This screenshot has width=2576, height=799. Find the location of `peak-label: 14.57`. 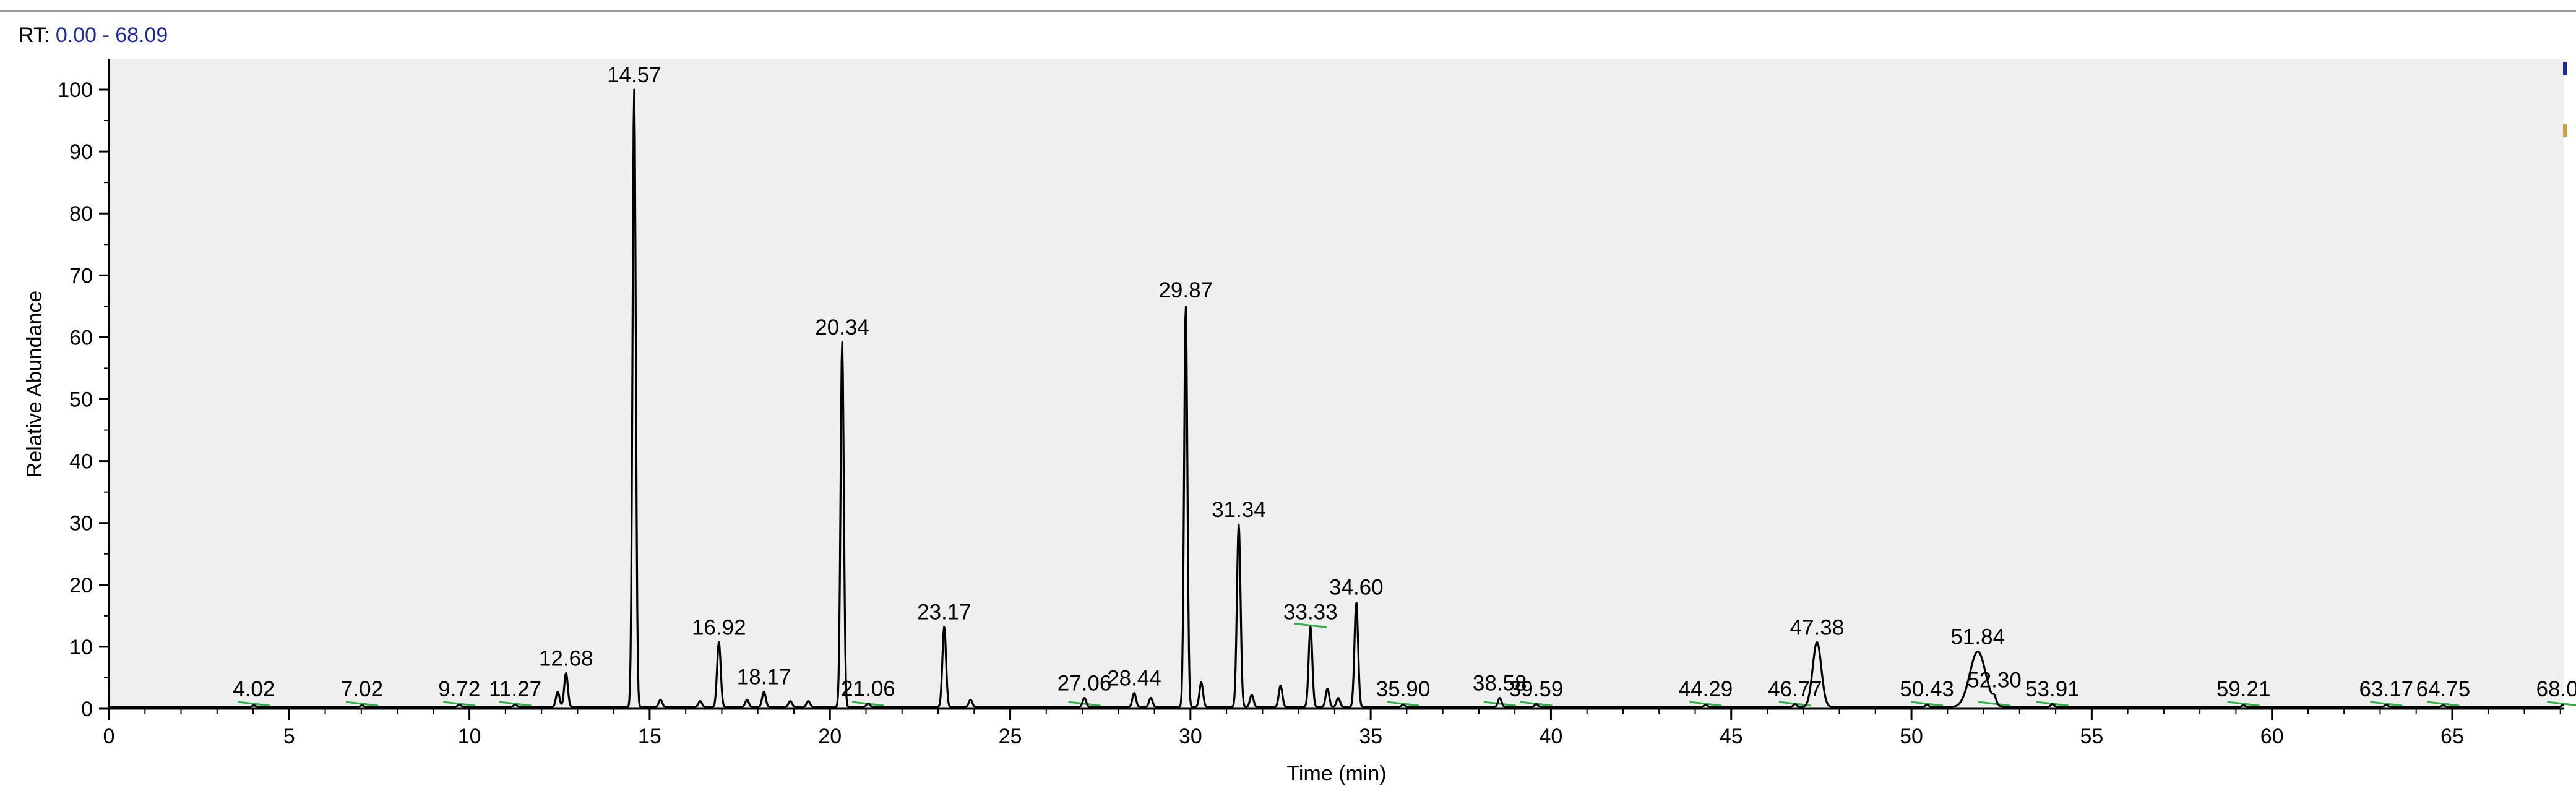

peak-label: 14.57 is located at coordinates (634, 75).